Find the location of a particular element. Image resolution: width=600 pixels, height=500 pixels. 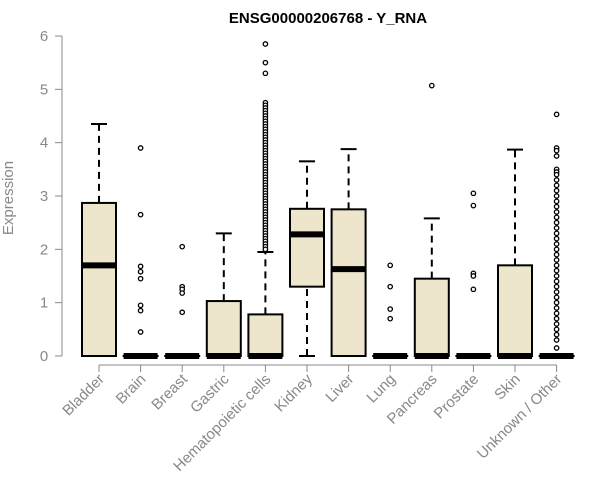

y-axis: 0 1 2 3 4 5 6 is located at coordinates (51, 196).